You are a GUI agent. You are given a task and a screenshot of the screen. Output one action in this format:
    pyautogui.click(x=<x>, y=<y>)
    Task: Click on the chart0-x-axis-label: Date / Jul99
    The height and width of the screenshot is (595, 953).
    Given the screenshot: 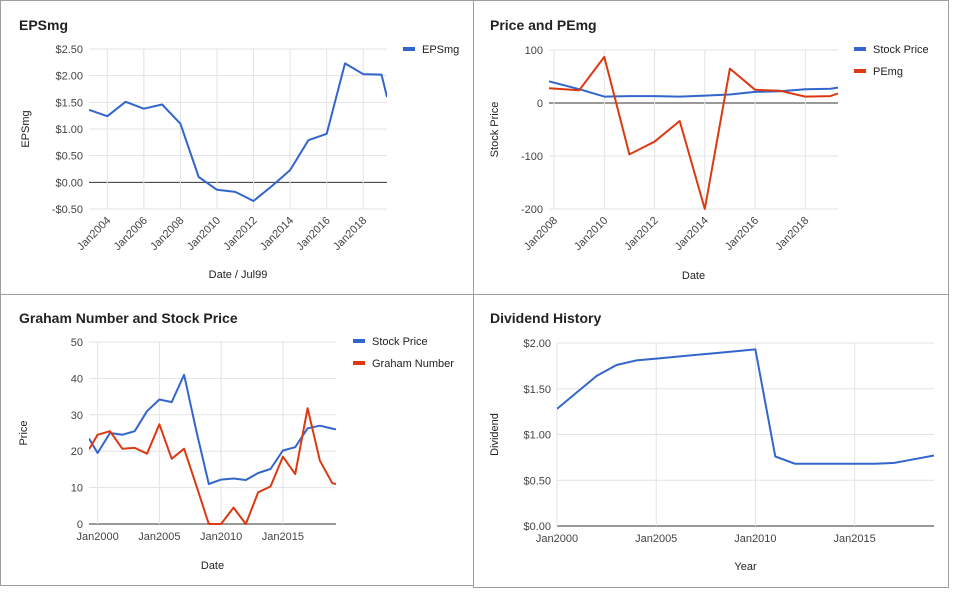 What is the action you would take?
    pyautogui.click(x=238, y=275)
    